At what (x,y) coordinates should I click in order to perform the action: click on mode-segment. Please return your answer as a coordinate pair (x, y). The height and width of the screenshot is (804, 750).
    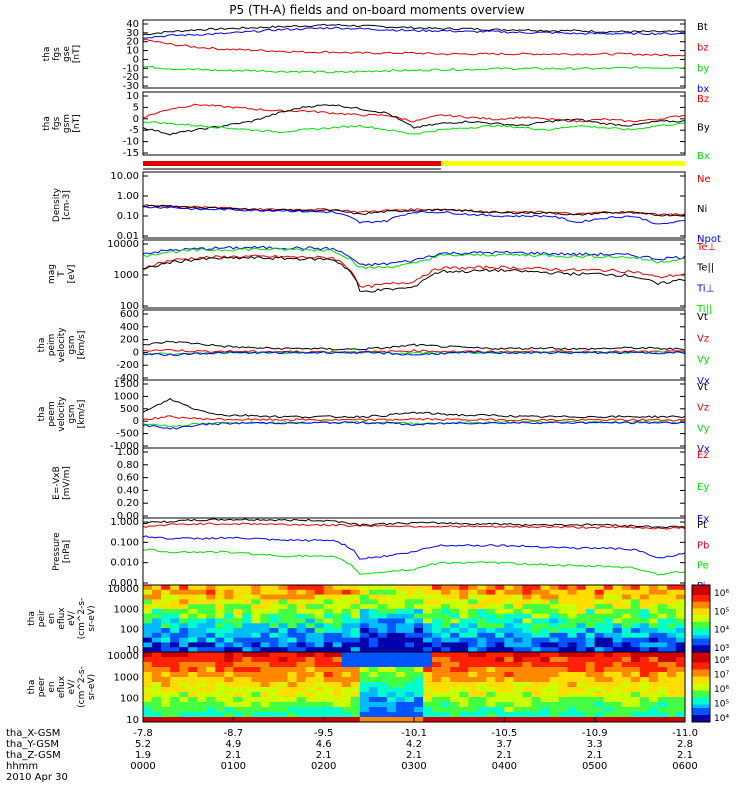
    Looking at the image, I should click on (563, 163).